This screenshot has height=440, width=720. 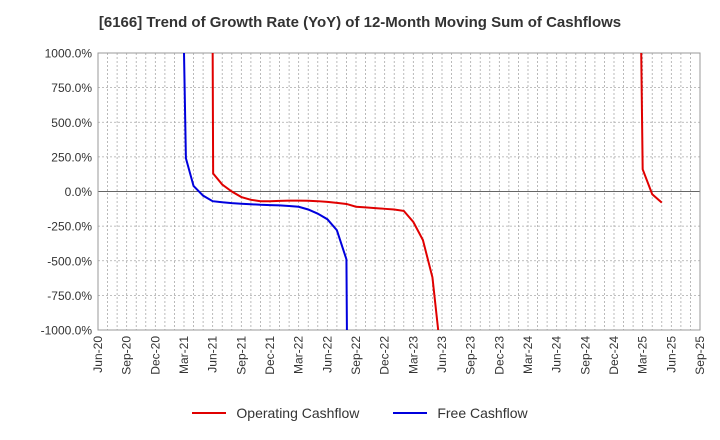 I want to click on series-line-free-cashflow, so click(x=265, y=191).